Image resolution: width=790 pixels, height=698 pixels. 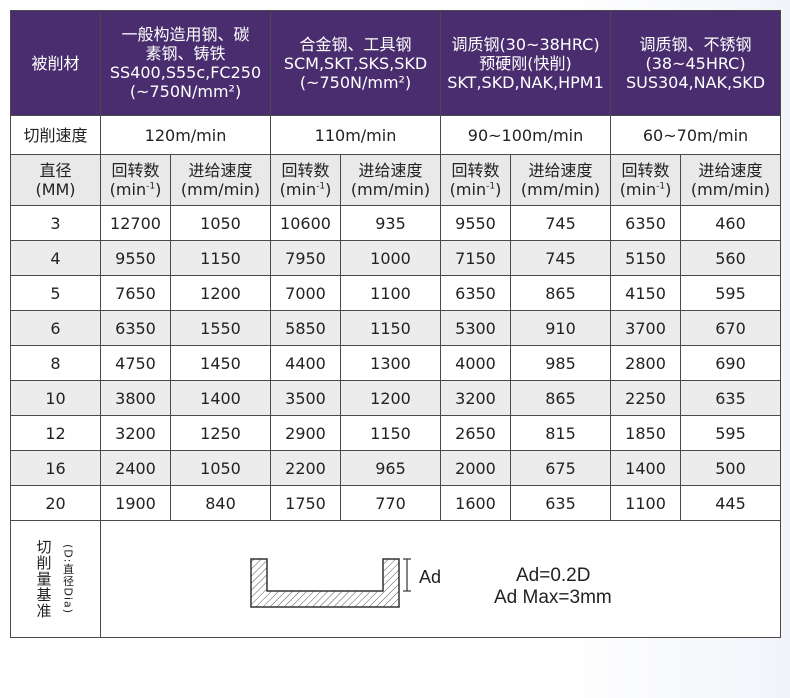 I want to click on rpm-cell: 3500, so click(x=305, y=398).